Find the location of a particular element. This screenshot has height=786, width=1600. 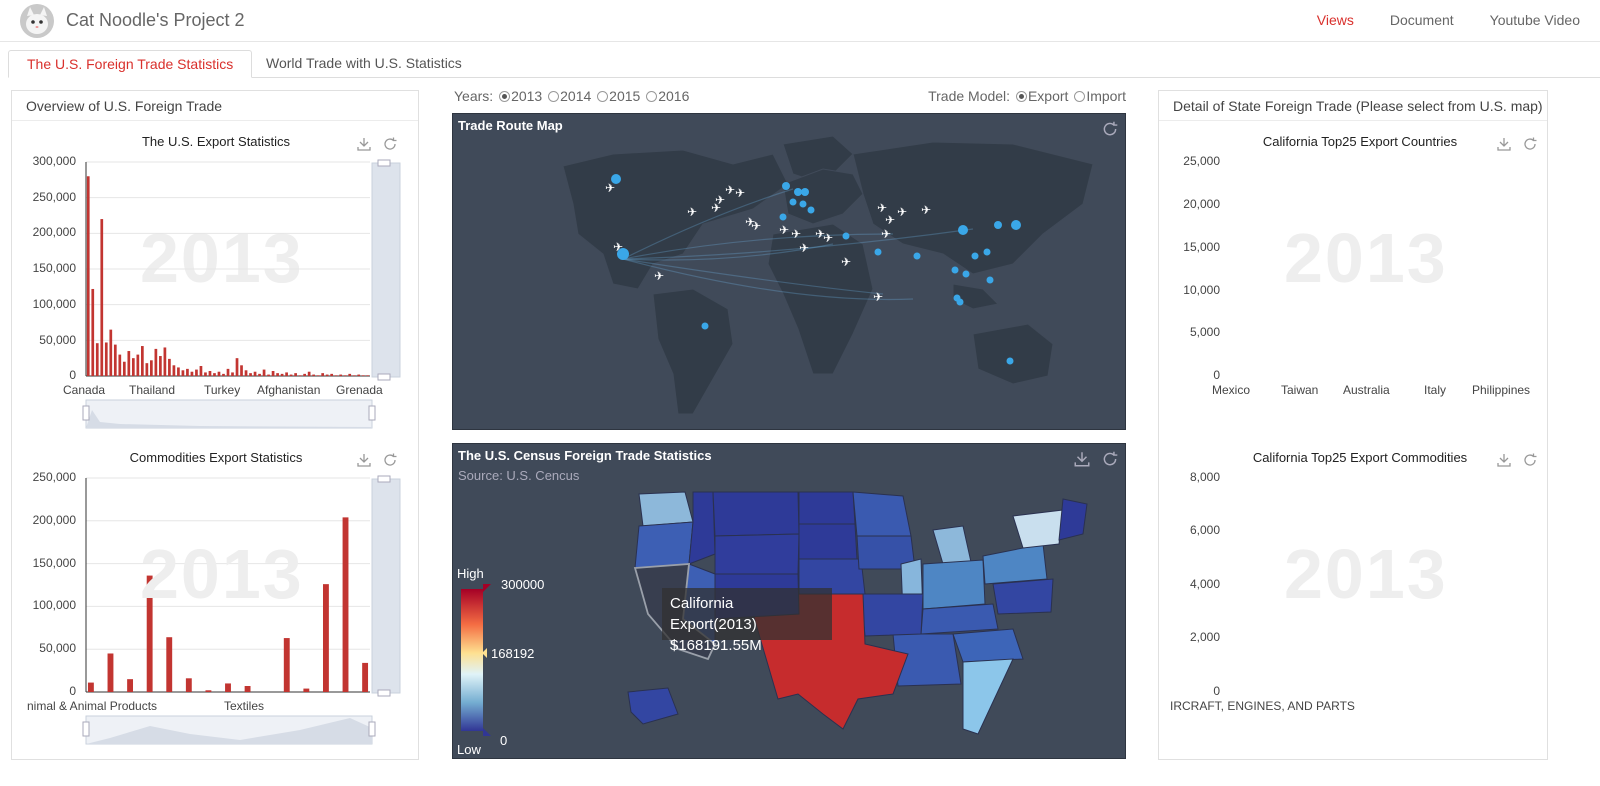

model-radio-import is located at coordinates (1080, 96).